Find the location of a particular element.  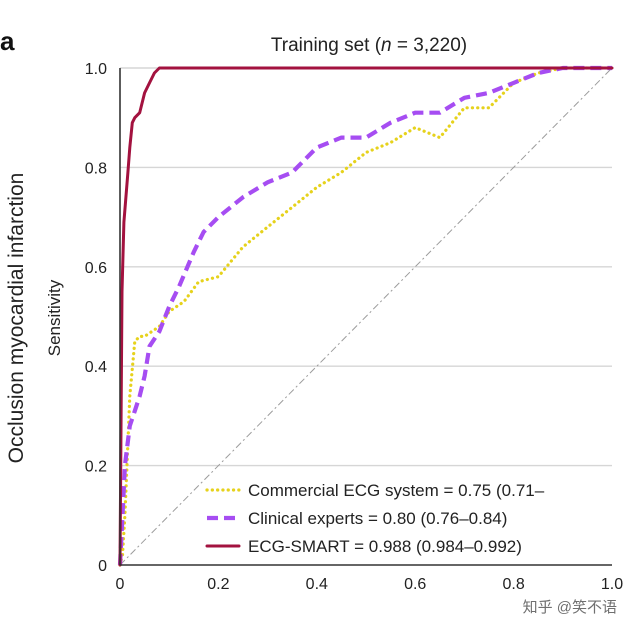

x-tick-label: 0.2 is located at coordinates (218, 584).